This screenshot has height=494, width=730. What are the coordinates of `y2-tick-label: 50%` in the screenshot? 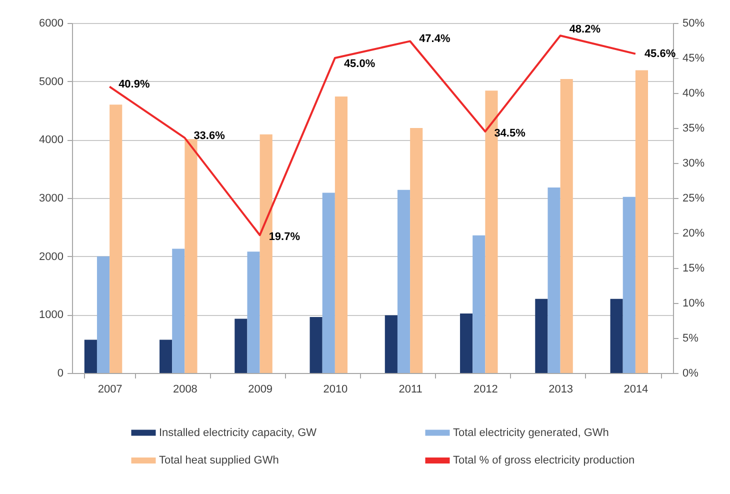 It's located at (693, 24).